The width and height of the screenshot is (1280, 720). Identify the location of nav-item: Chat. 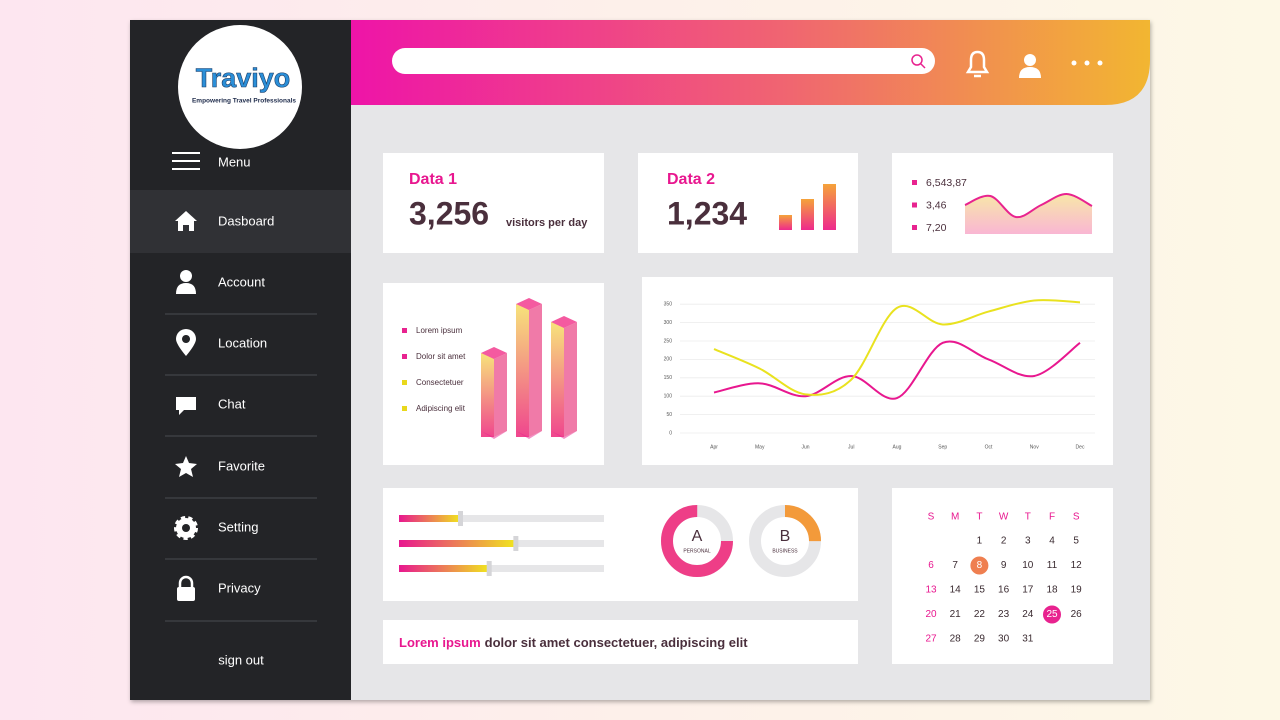
(232, 403).